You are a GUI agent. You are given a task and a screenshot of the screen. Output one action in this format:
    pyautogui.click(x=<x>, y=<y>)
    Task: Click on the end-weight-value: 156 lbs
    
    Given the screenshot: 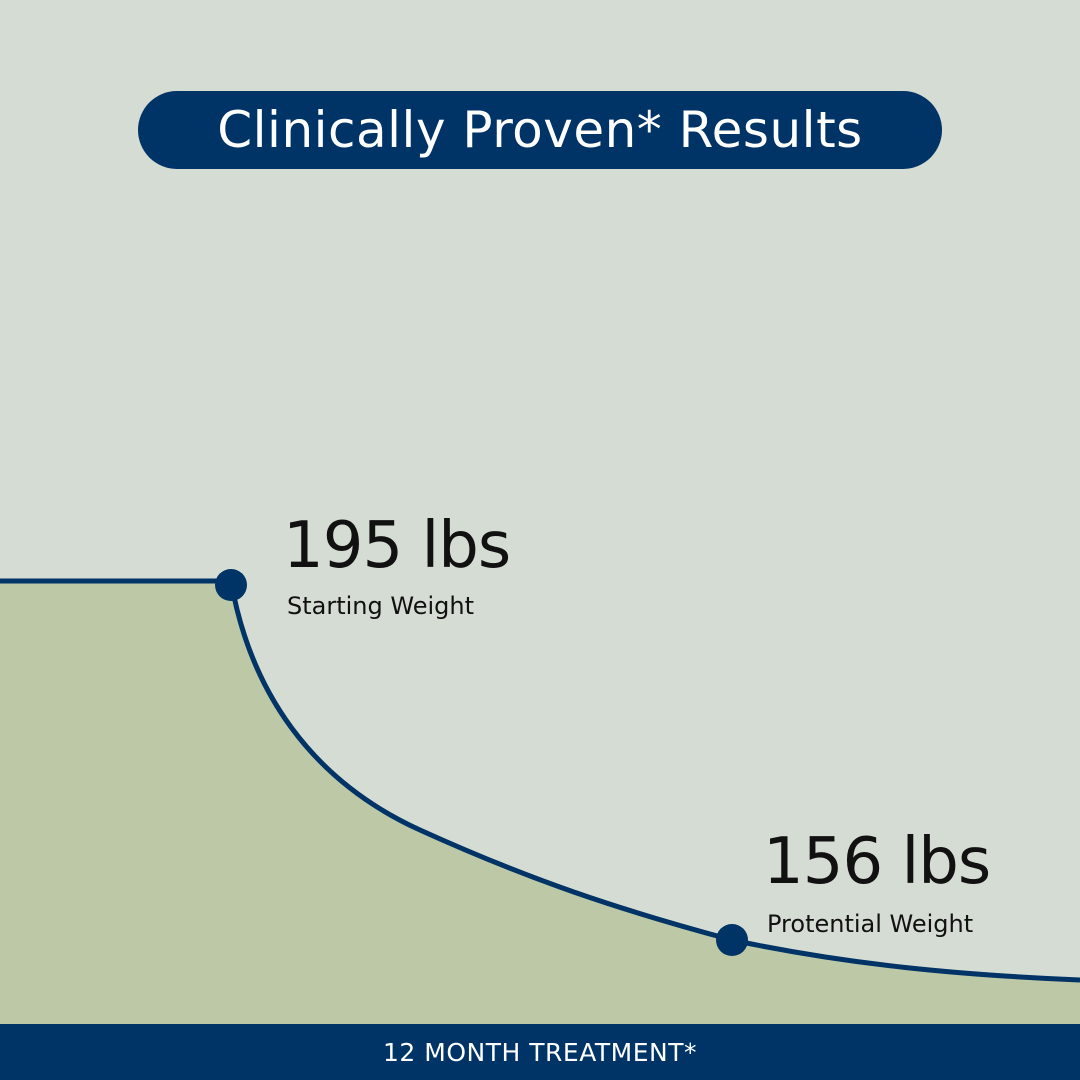 What is the action you would take?
    pyautogui.click(x=877, y=862)
    